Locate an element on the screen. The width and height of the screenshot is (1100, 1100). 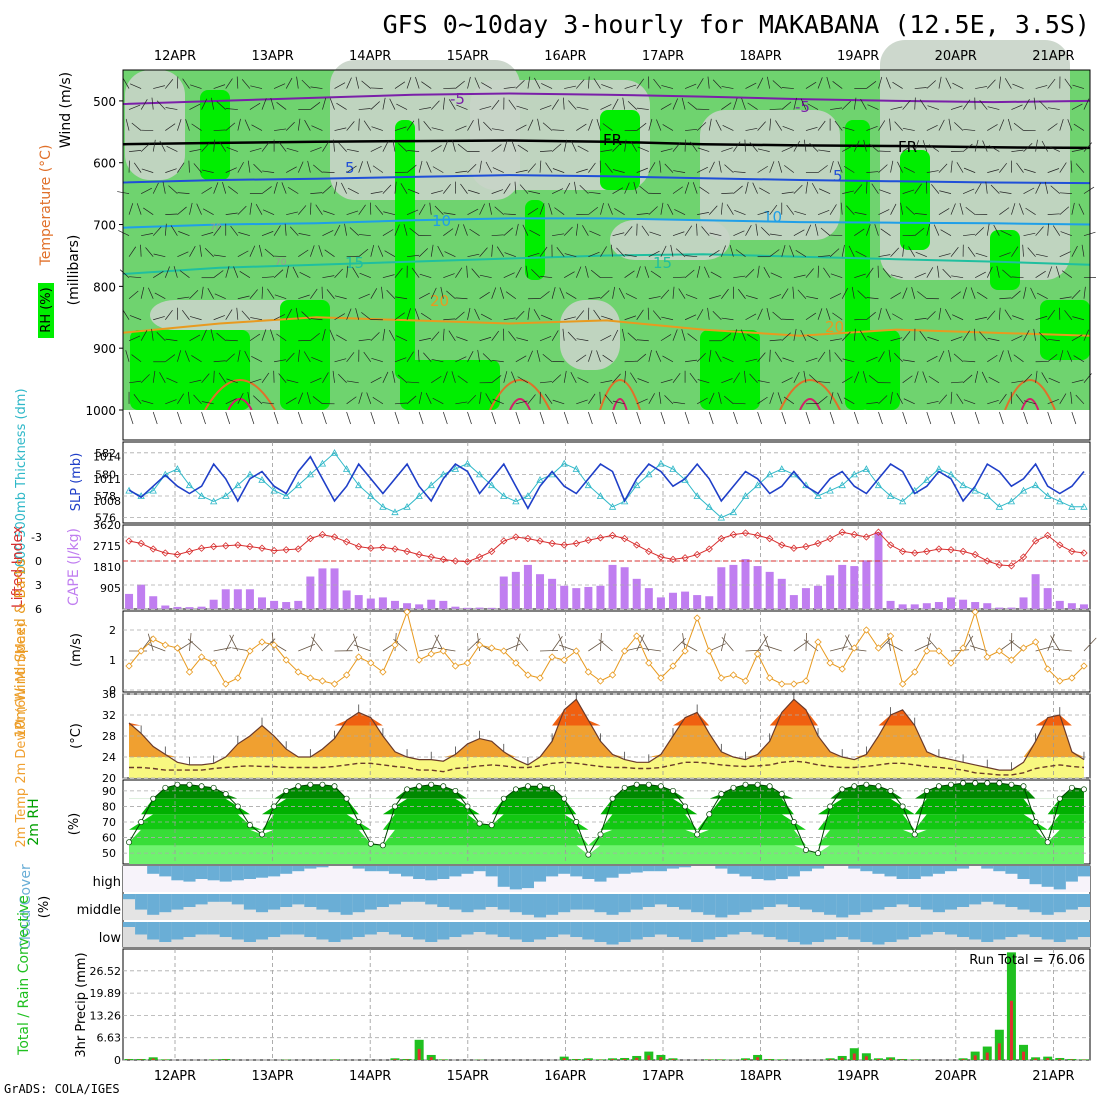
lifted-tick-label: -3 is located at coordinates (36, 537).